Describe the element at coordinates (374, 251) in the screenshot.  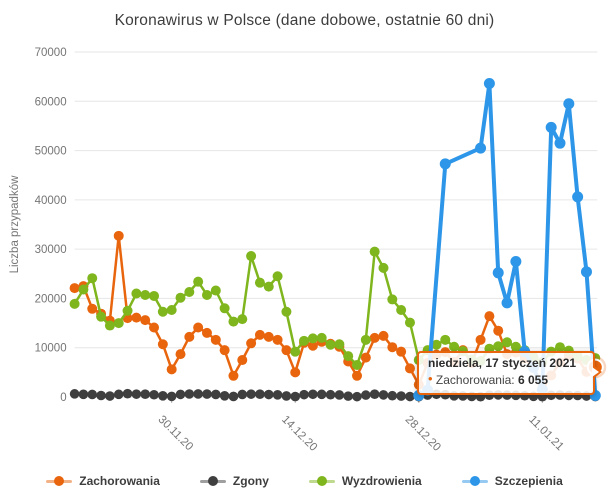
I see `point-wyzdrowienia-23.12.2020` at that location.